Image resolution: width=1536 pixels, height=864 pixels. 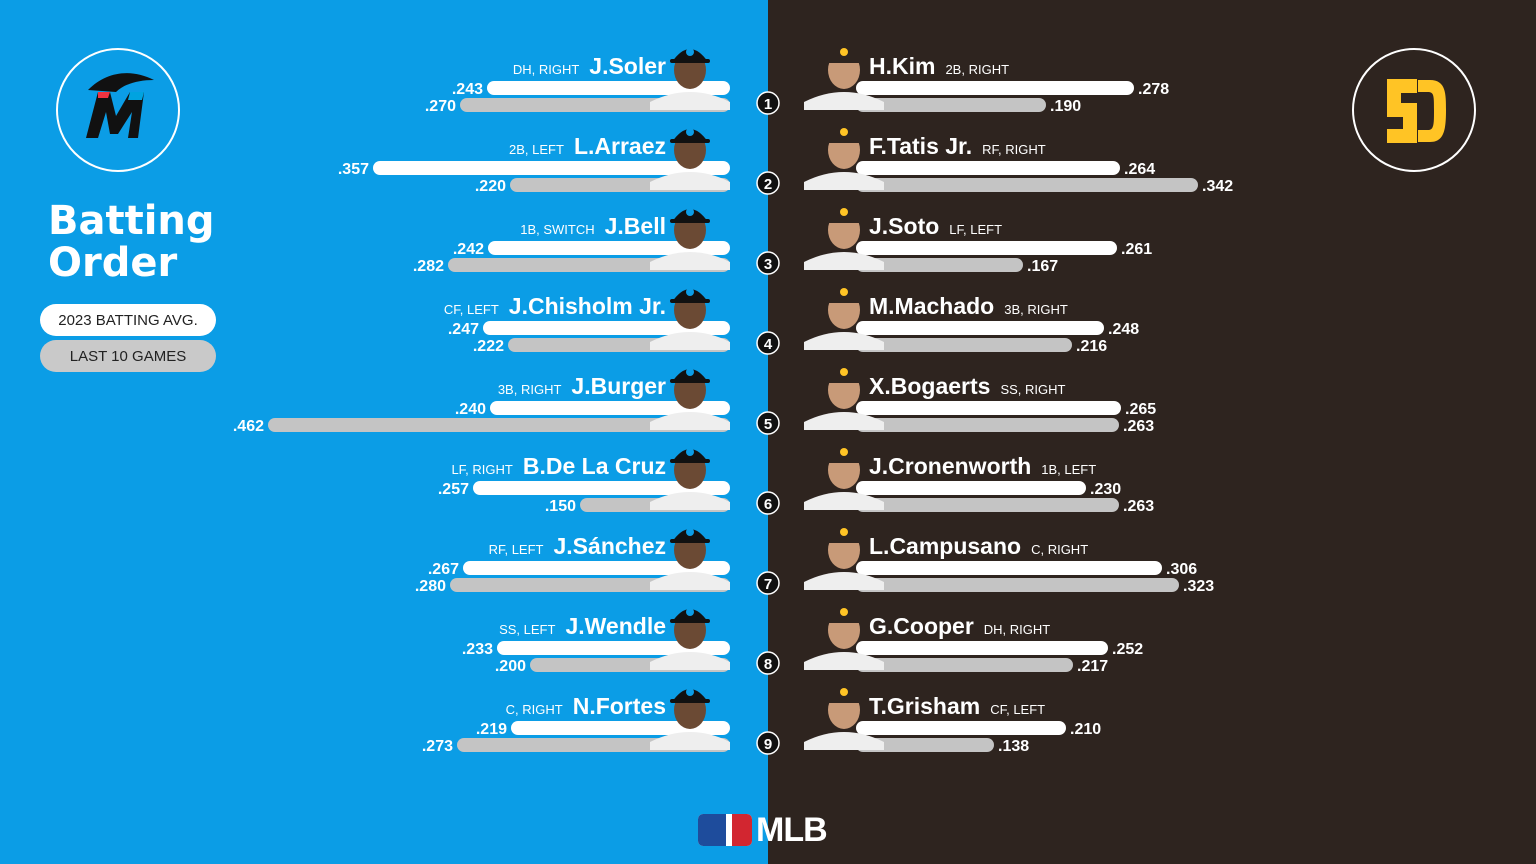 What do you see at coordinates (768, 184) in the screenshot?
I see `order-number: 2` at bounding box center [768, 184].